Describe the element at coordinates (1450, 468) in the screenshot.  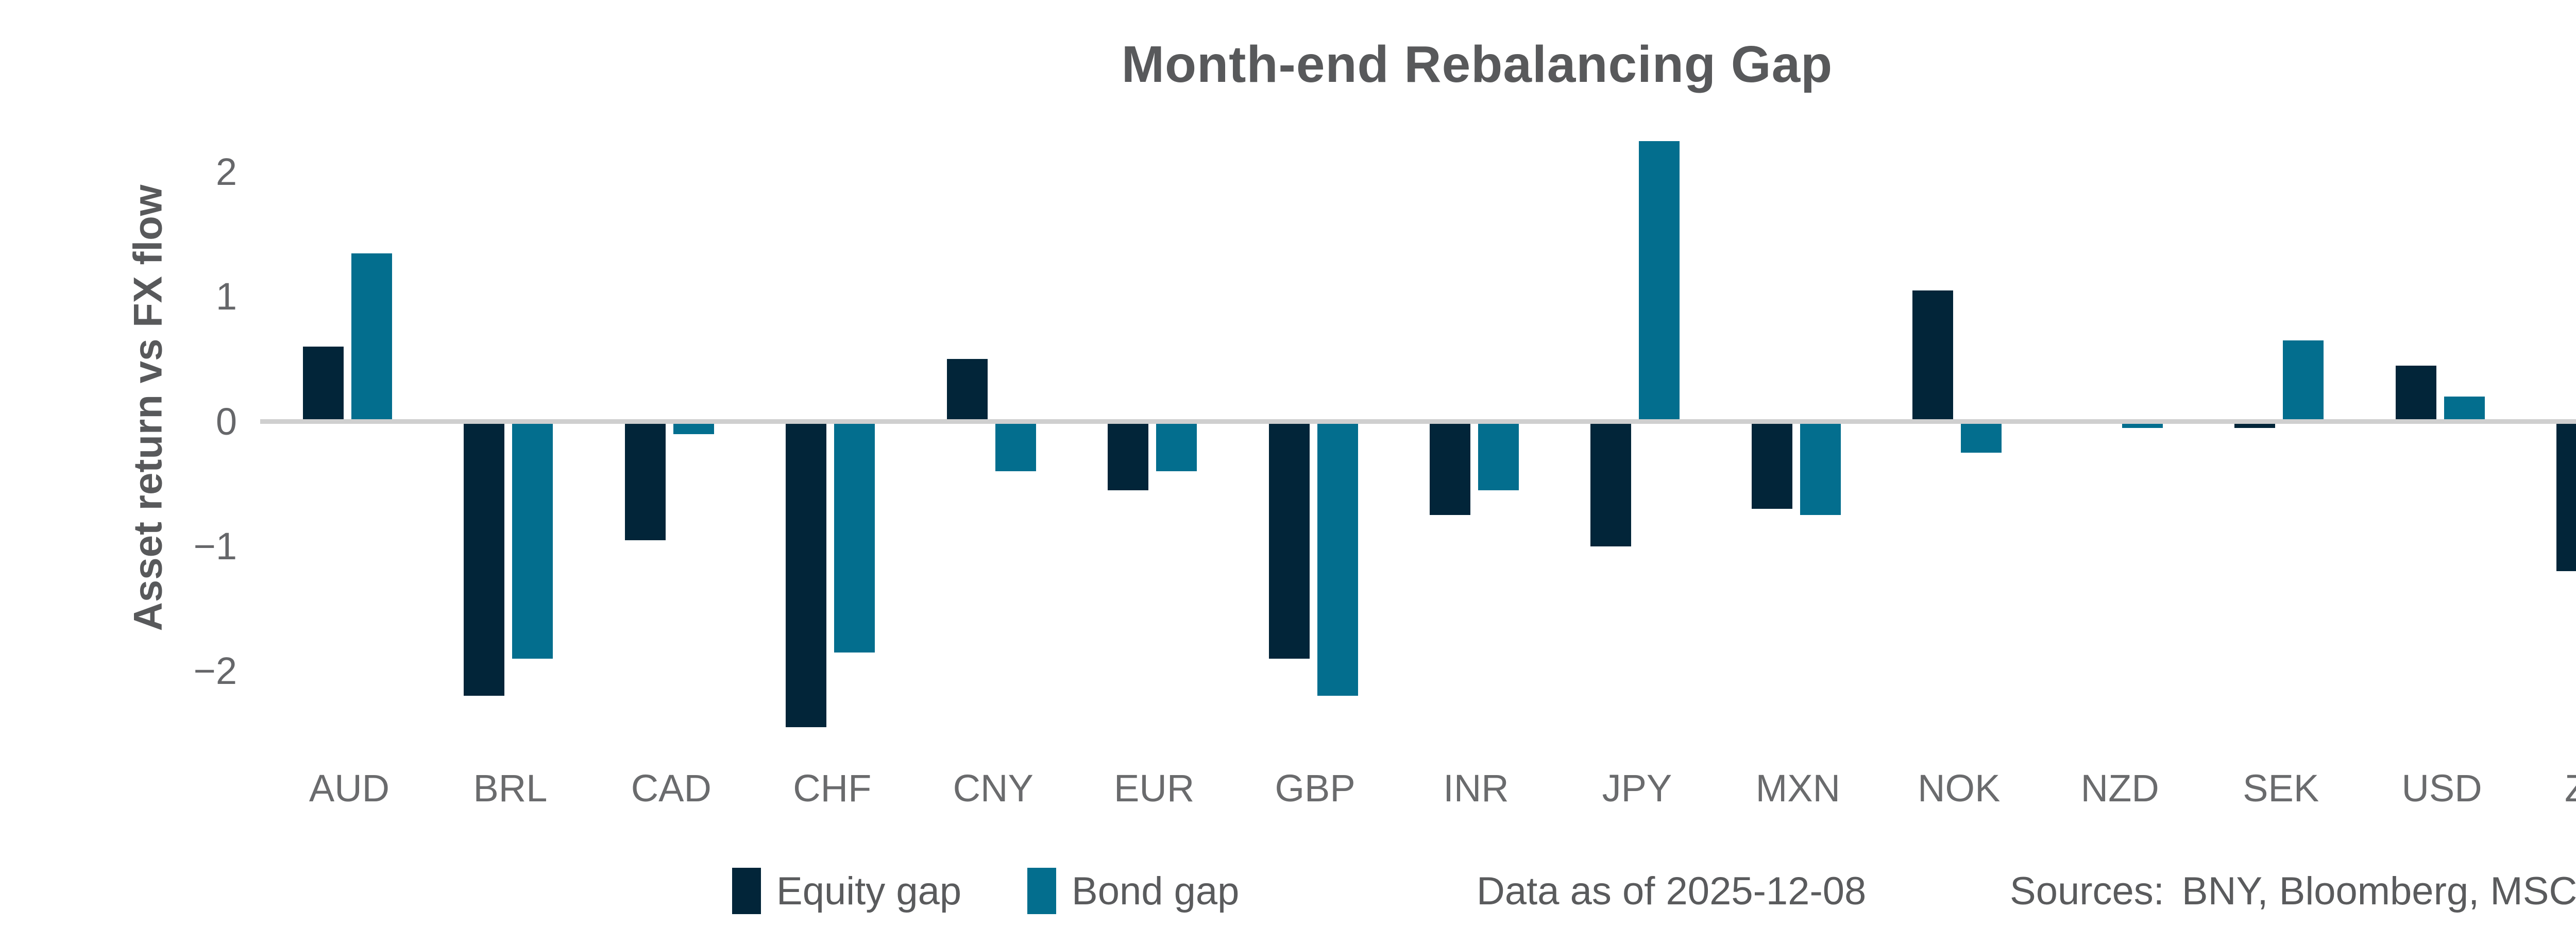
I see `bar-equity-INR` at that location.